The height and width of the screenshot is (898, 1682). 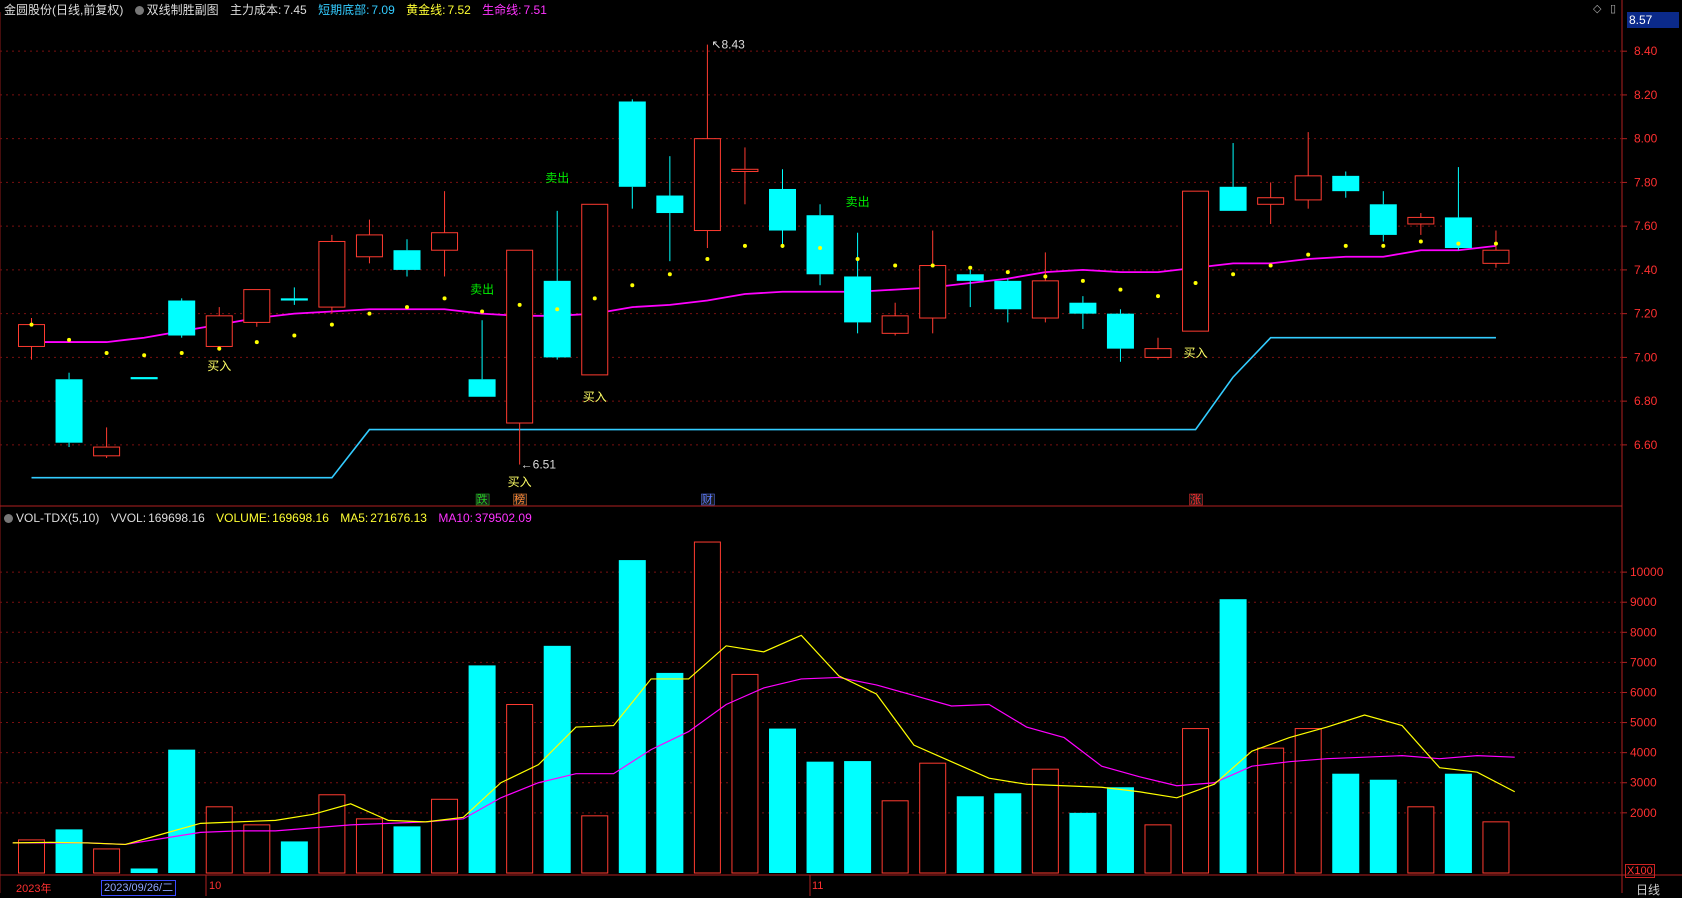 What do you see at coordinates (182, 10) in the screenshot?
I see `indicator-name: 双线制胜副图` at bounding box center [182, 10].